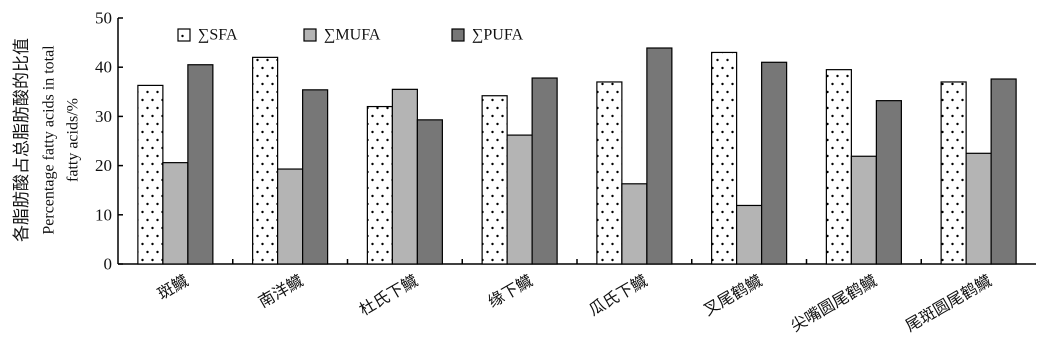 Image resolution: width=1043 pixels, height=357 pixels. Describe the element at coordinates (617, 295) in the screenshot. I see `x-tick-label: 瓜氏下鱵` at that location.